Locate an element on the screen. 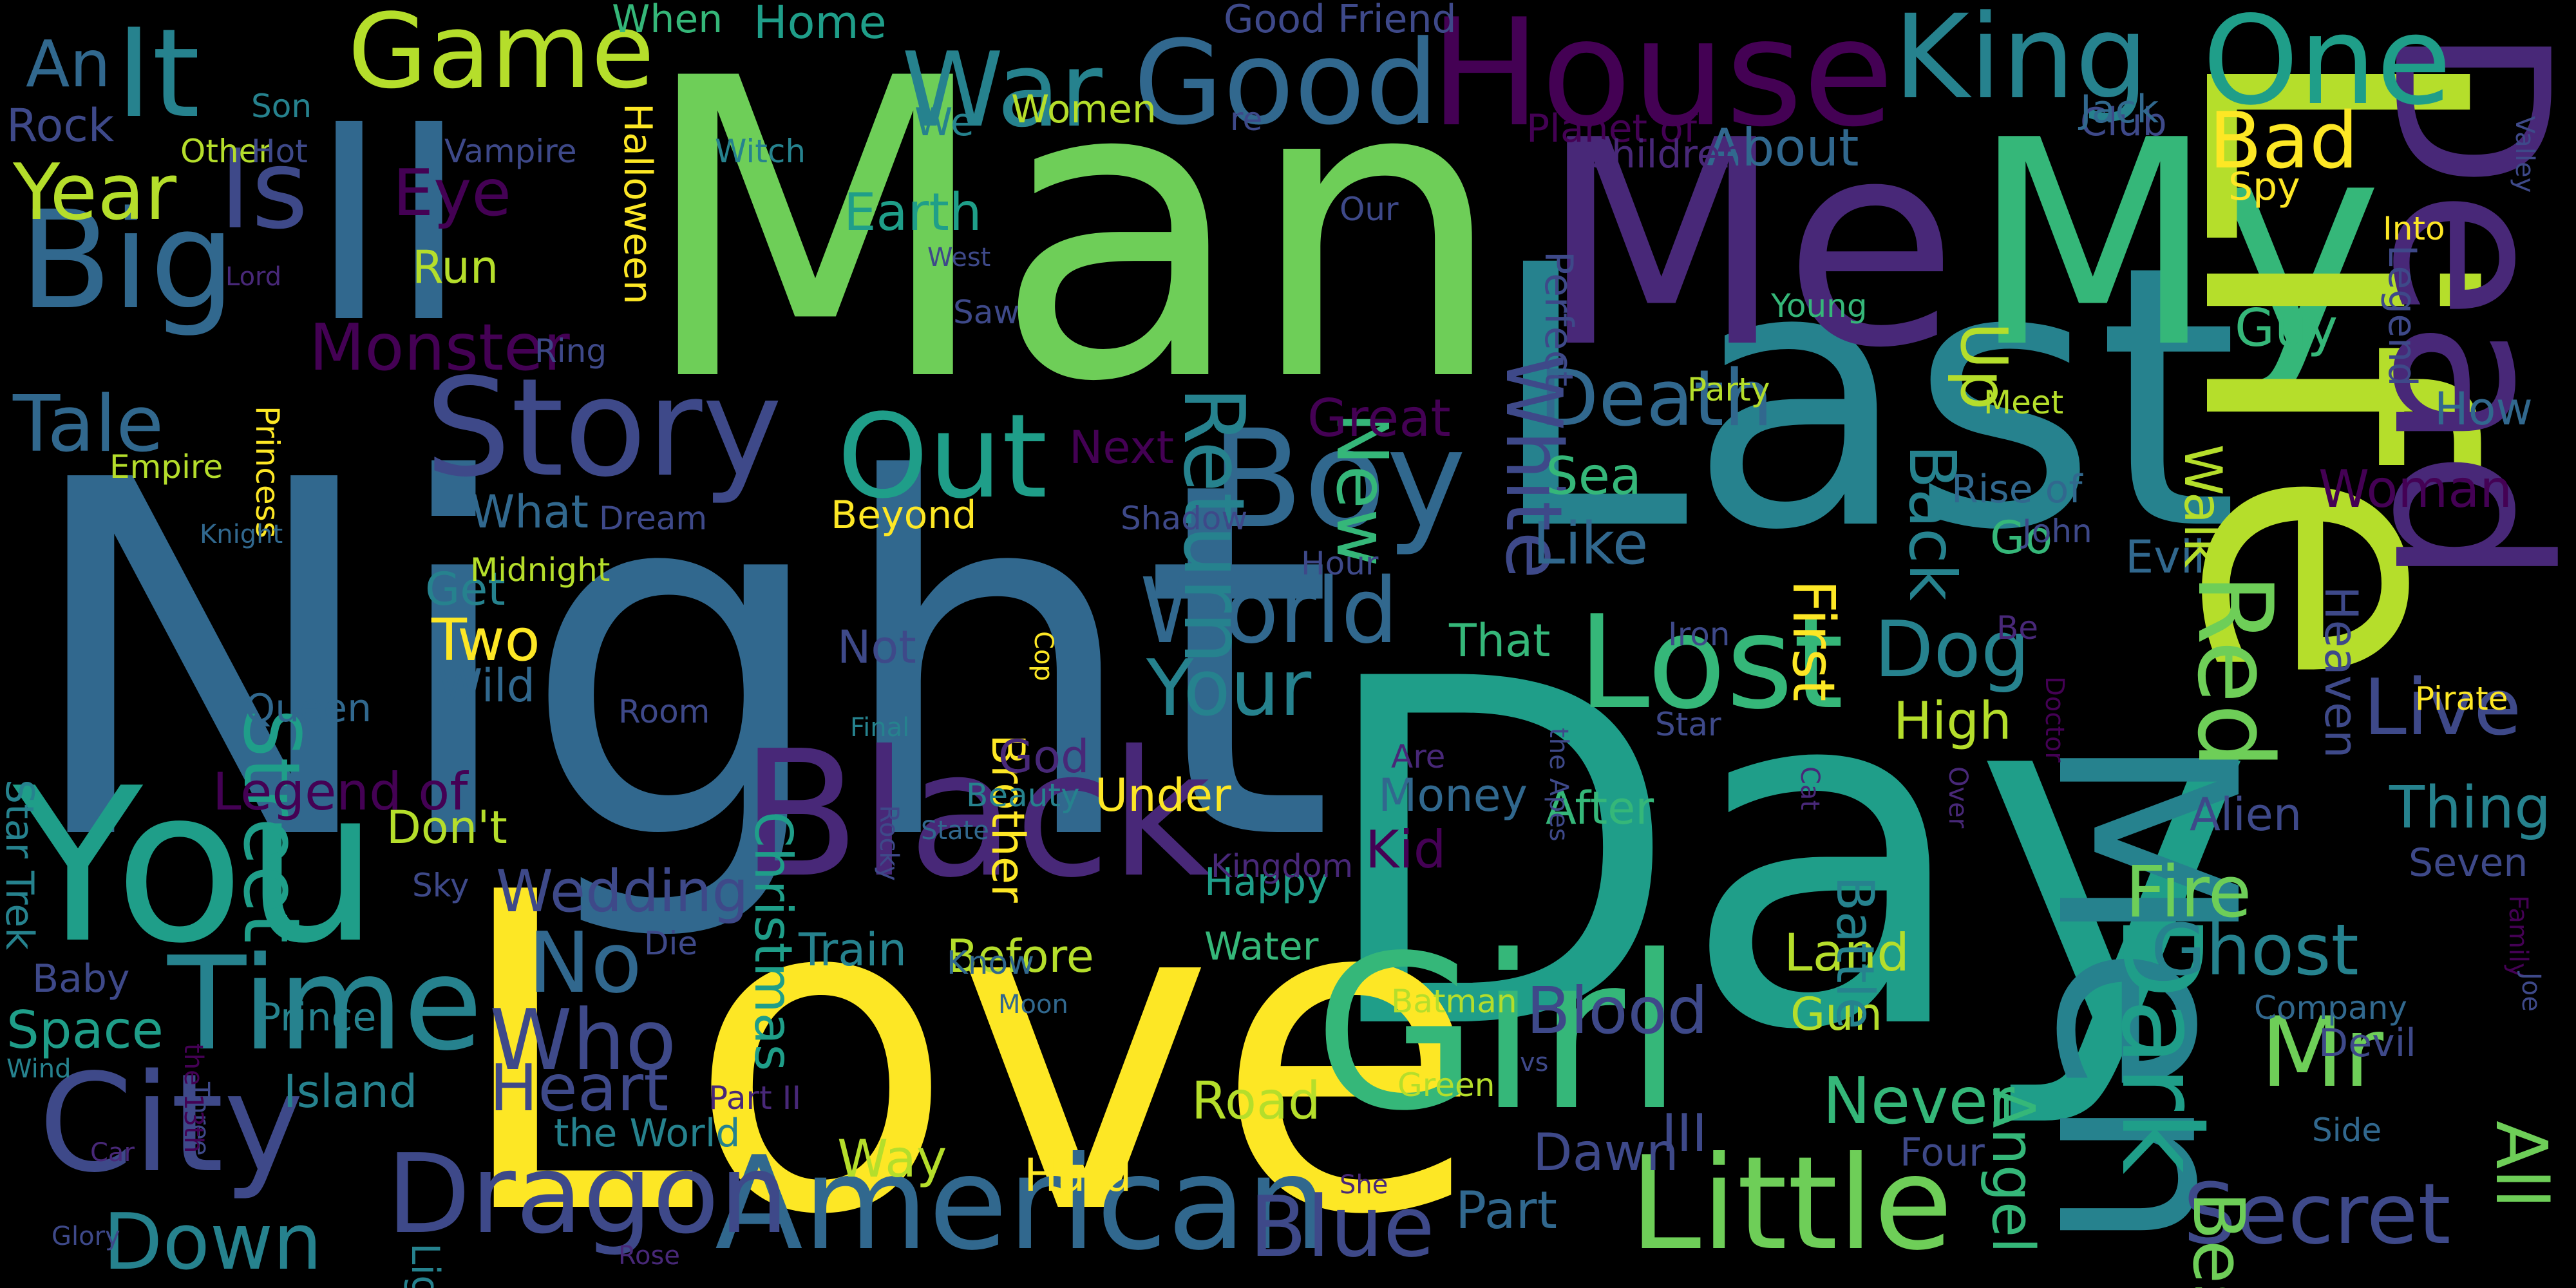 The image size is (2576, 1288). word-vampire: Vampire is located at coordinates (511, 151).